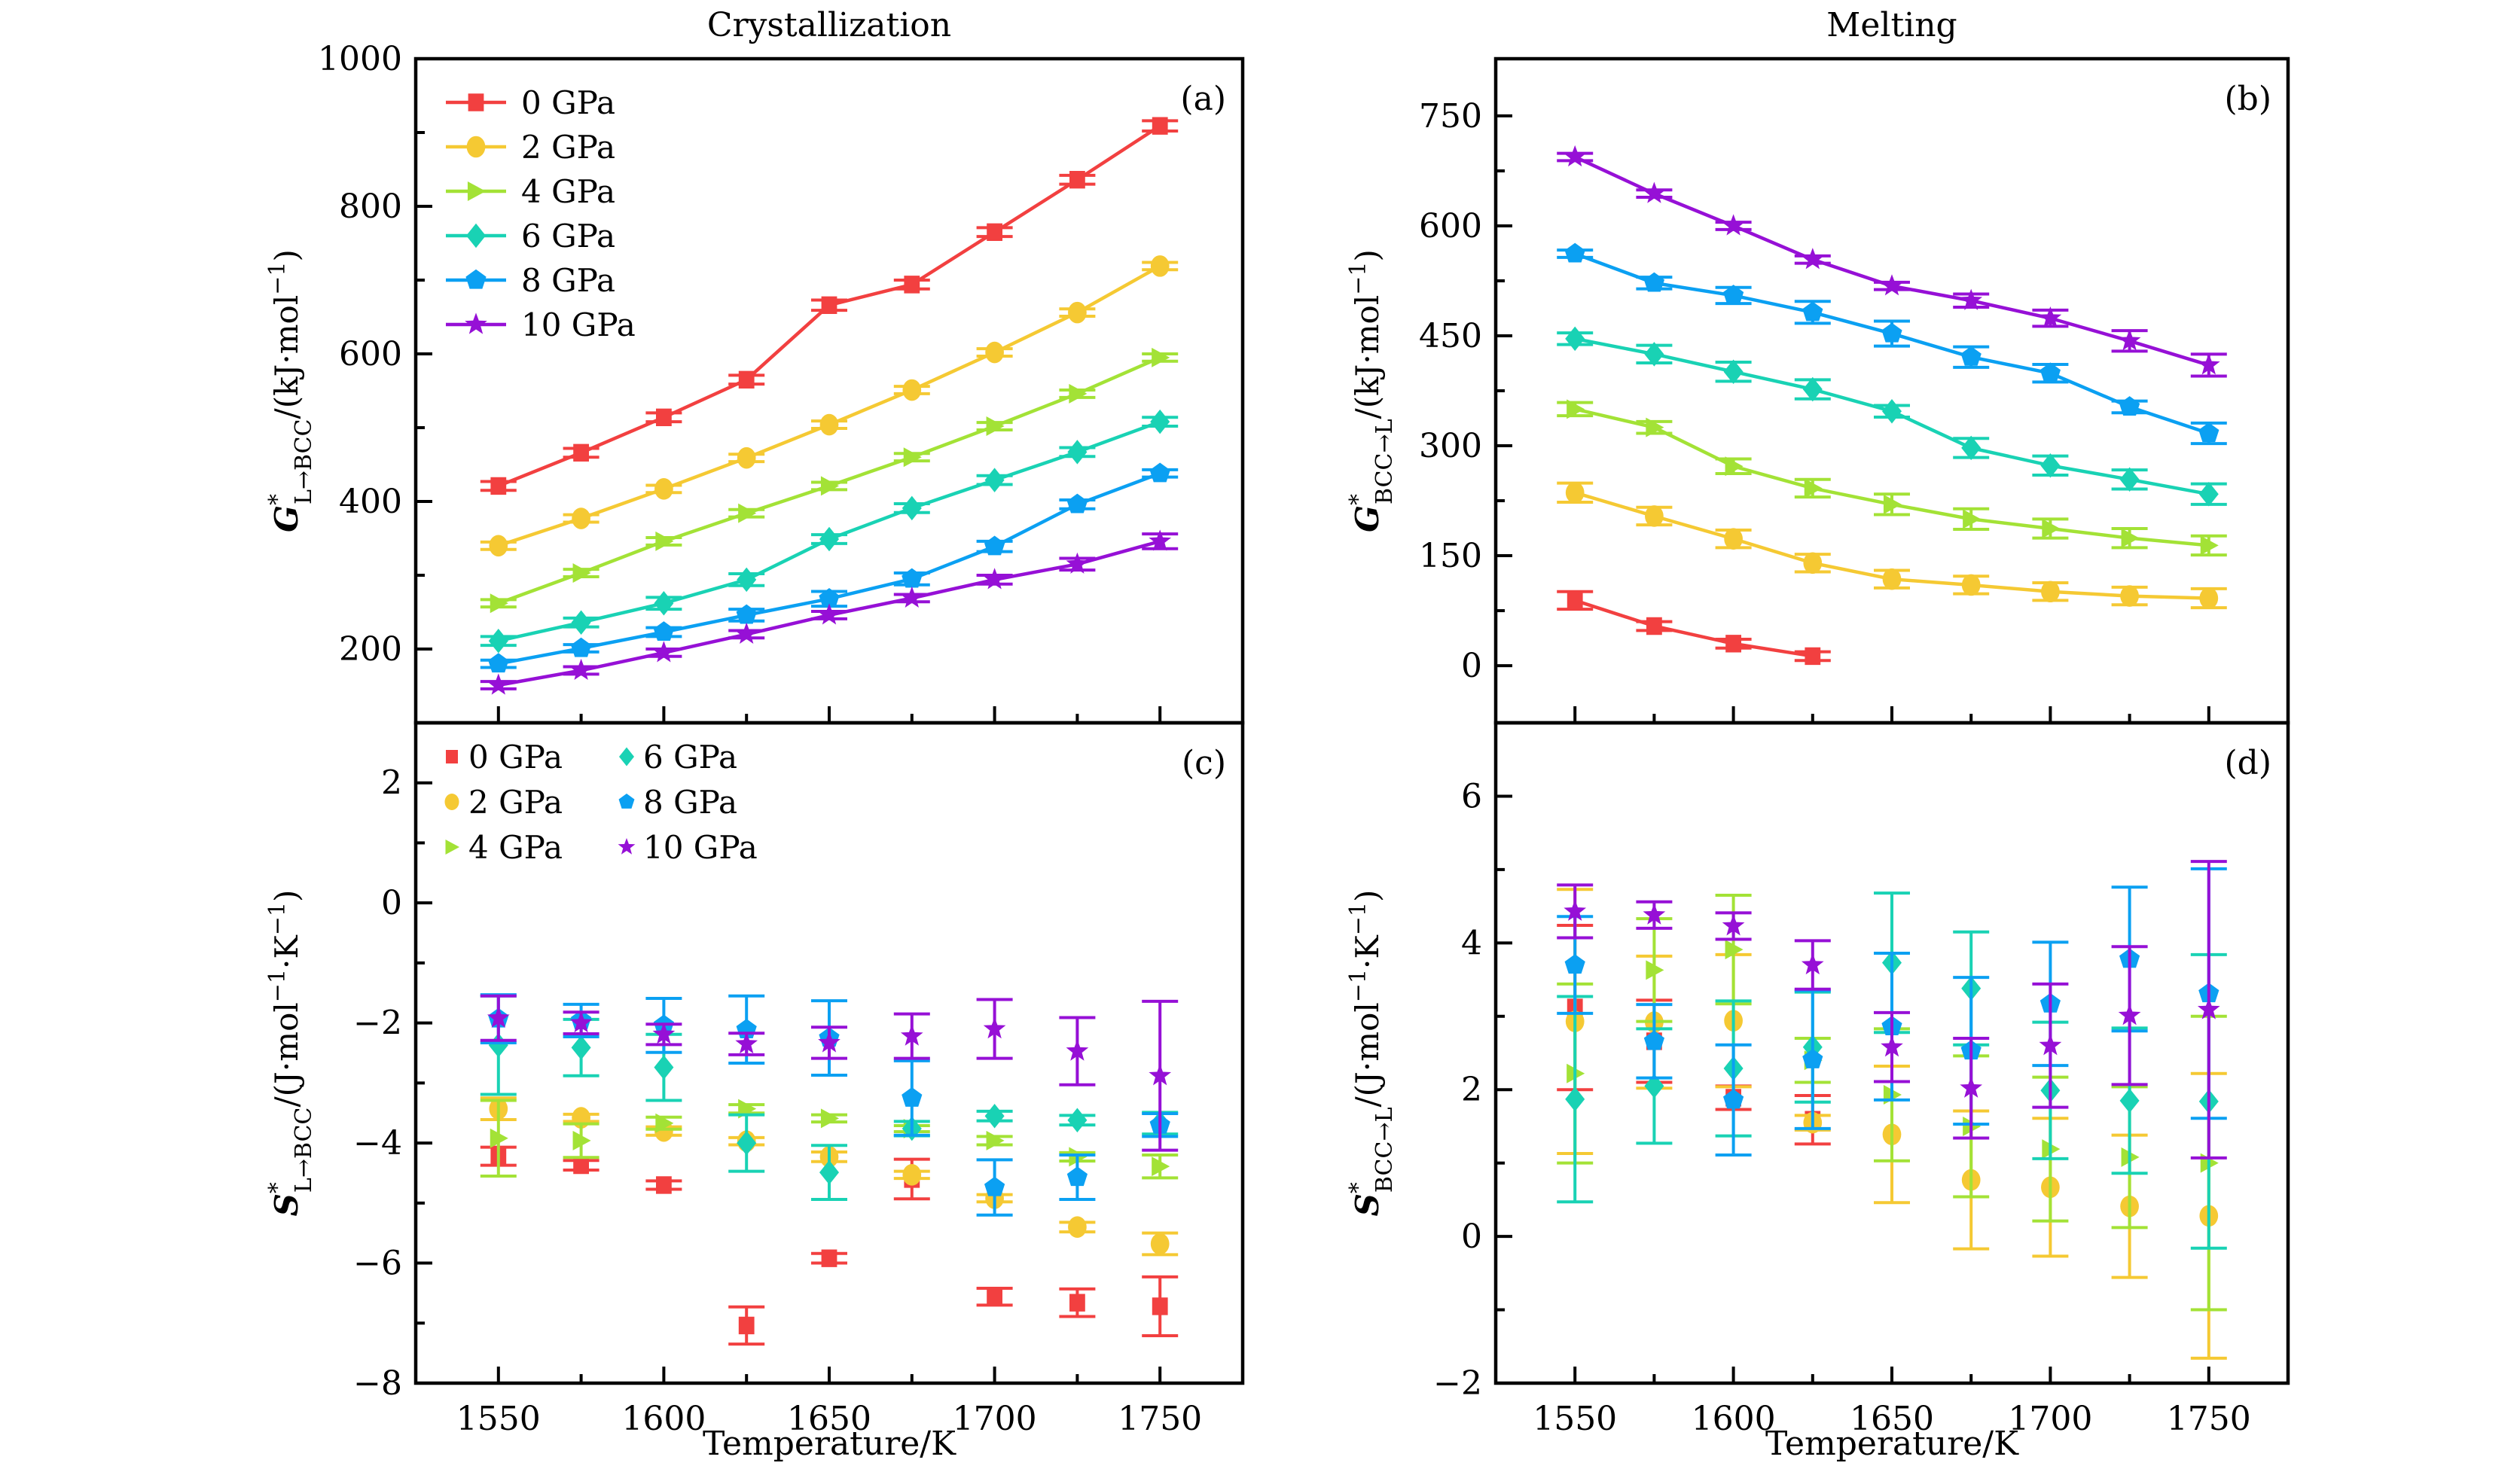 The image size is (2520, 1475). What do you see at coordinates (1450, 556) in the screenshot?
I see `y-tick-label: 150` at bounding box center [1450, 556].